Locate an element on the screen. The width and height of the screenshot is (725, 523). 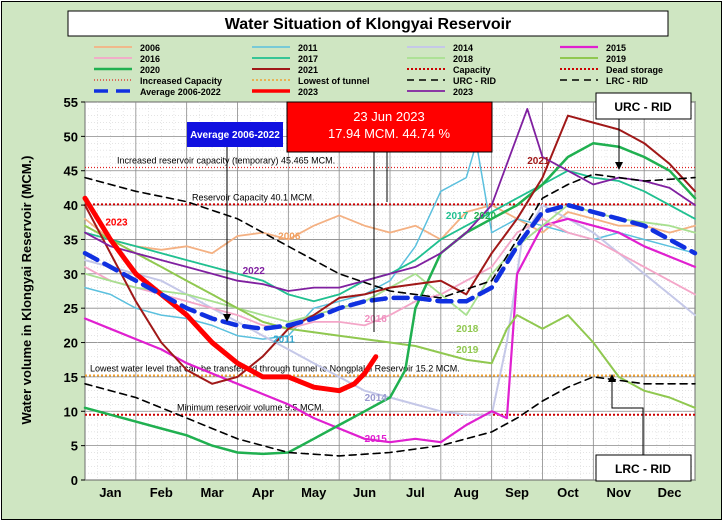
series-label: 2022 is located at coordinates (254, 271).